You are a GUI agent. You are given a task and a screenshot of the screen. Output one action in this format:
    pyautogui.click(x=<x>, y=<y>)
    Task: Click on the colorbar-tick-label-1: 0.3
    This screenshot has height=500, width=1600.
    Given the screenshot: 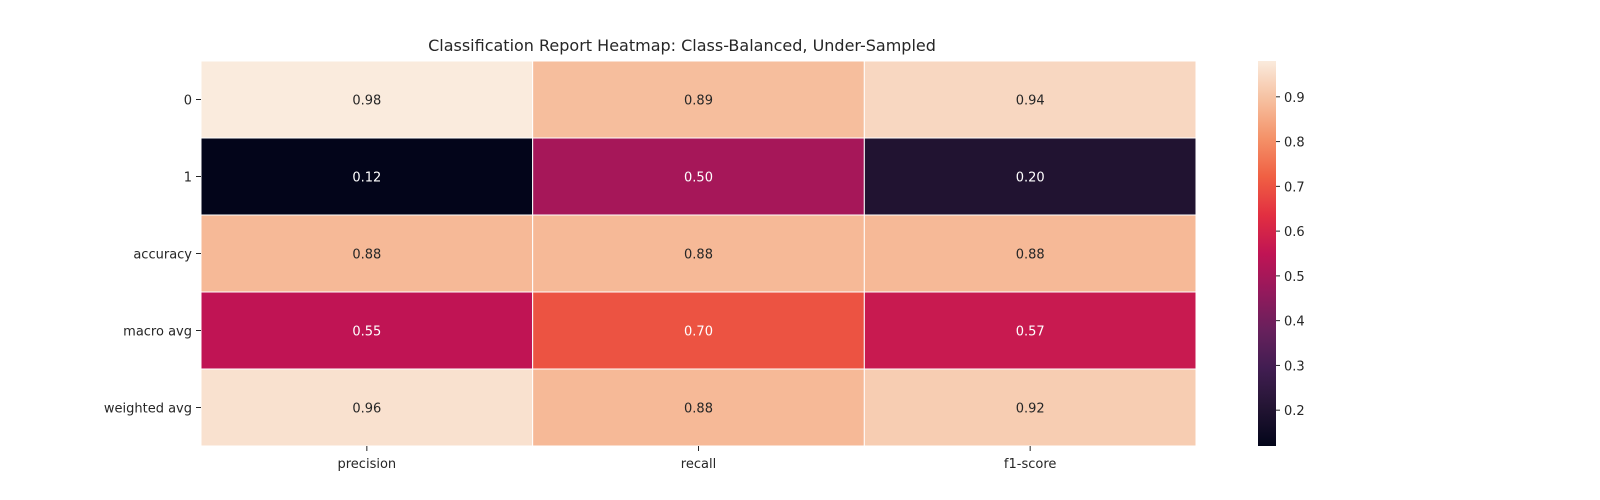 What is the action you would take?
    pyautogui.click(x=1294, y=366)
    